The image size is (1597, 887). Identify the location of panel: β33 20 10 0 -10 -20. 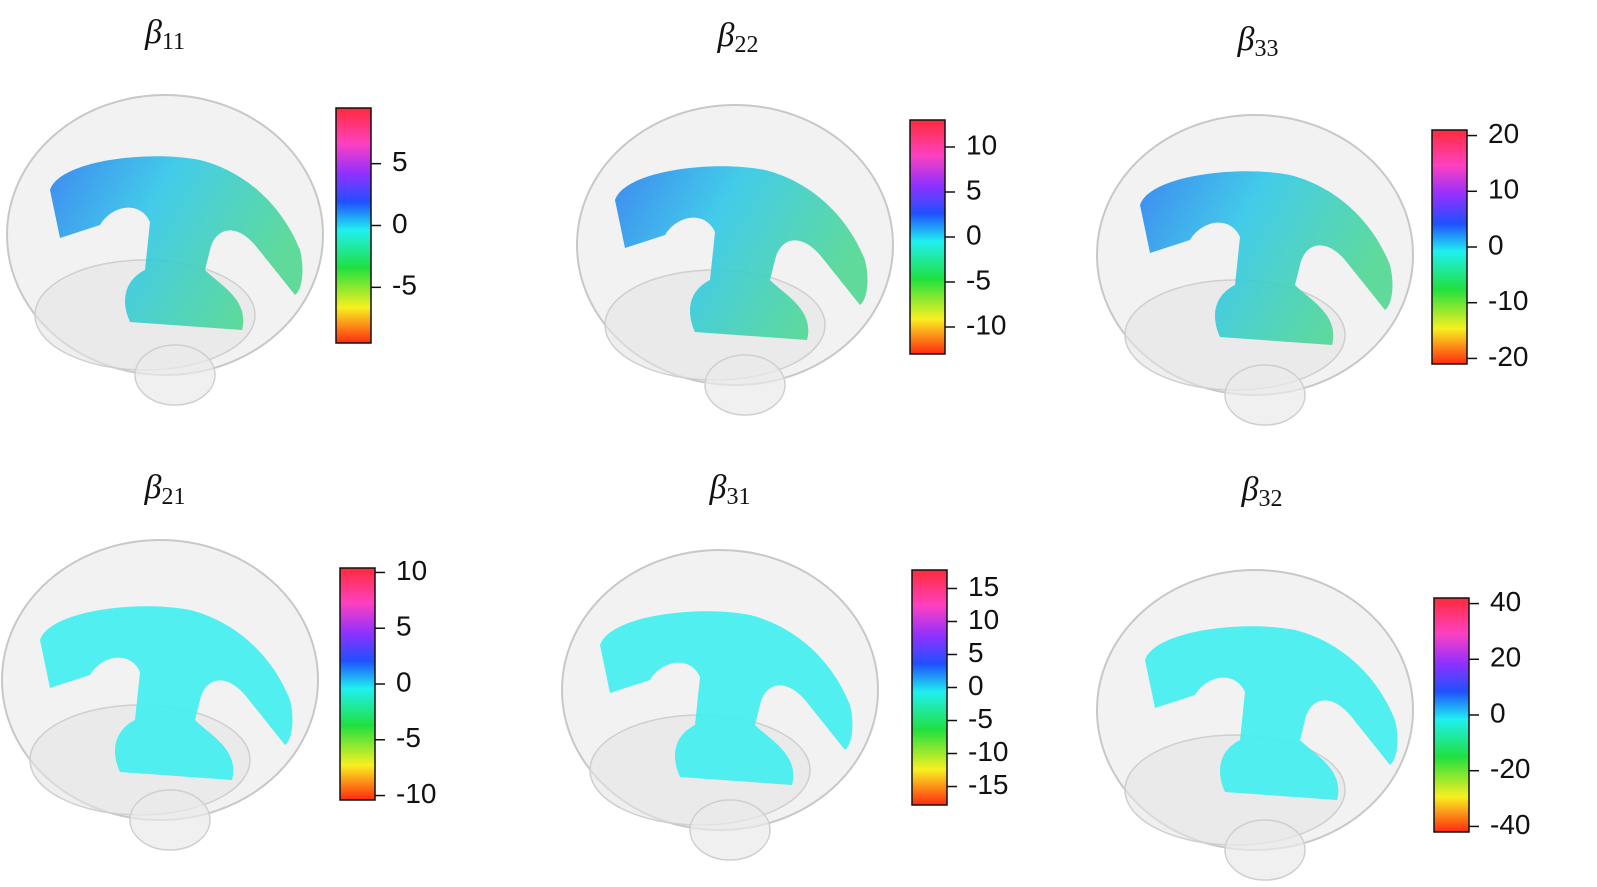
(1312, 223).